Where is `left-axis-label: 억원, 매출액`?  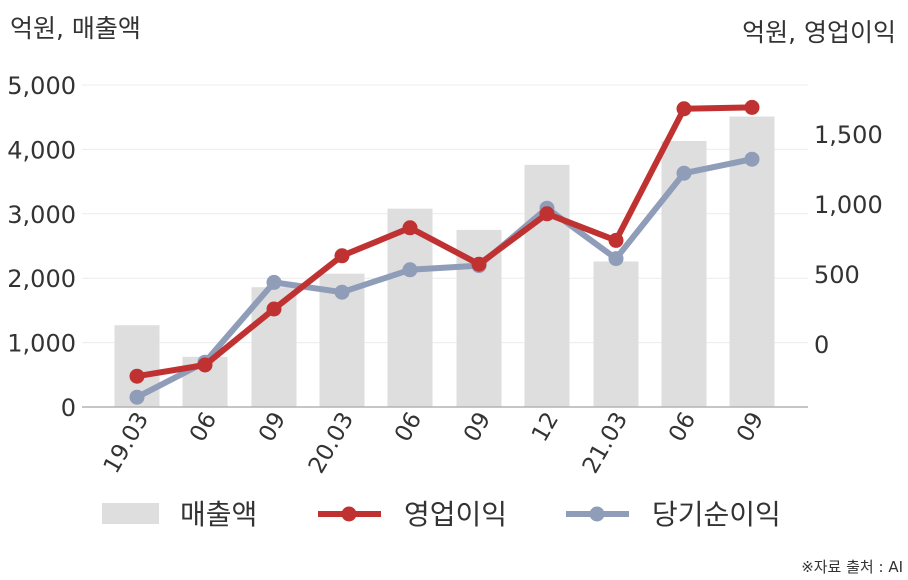 left-axis-label: 억원, 매출액 is located at coordinates (75, 28).